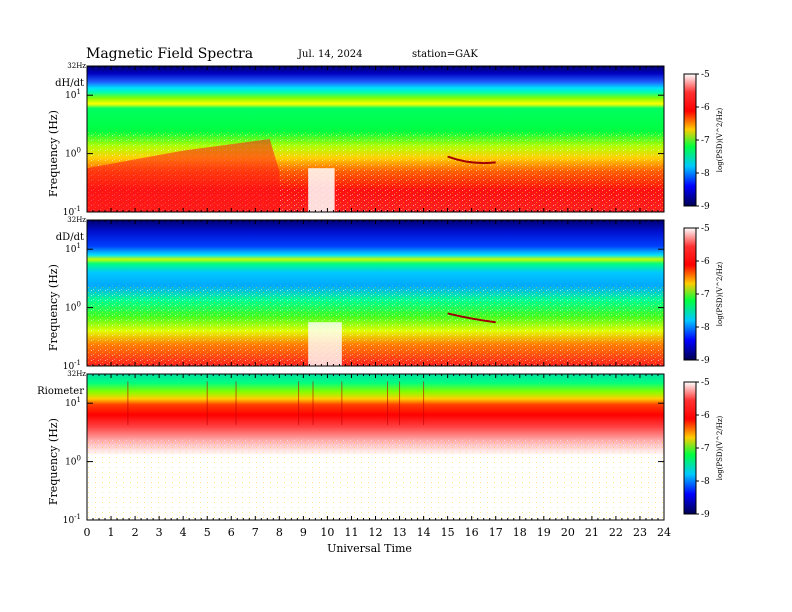 Image resolution: width=792 pixels, height=612 pixels. Describe the element at coordinates (111, 532) in the screenshot. I see `x-tick-label: 1` at that location.